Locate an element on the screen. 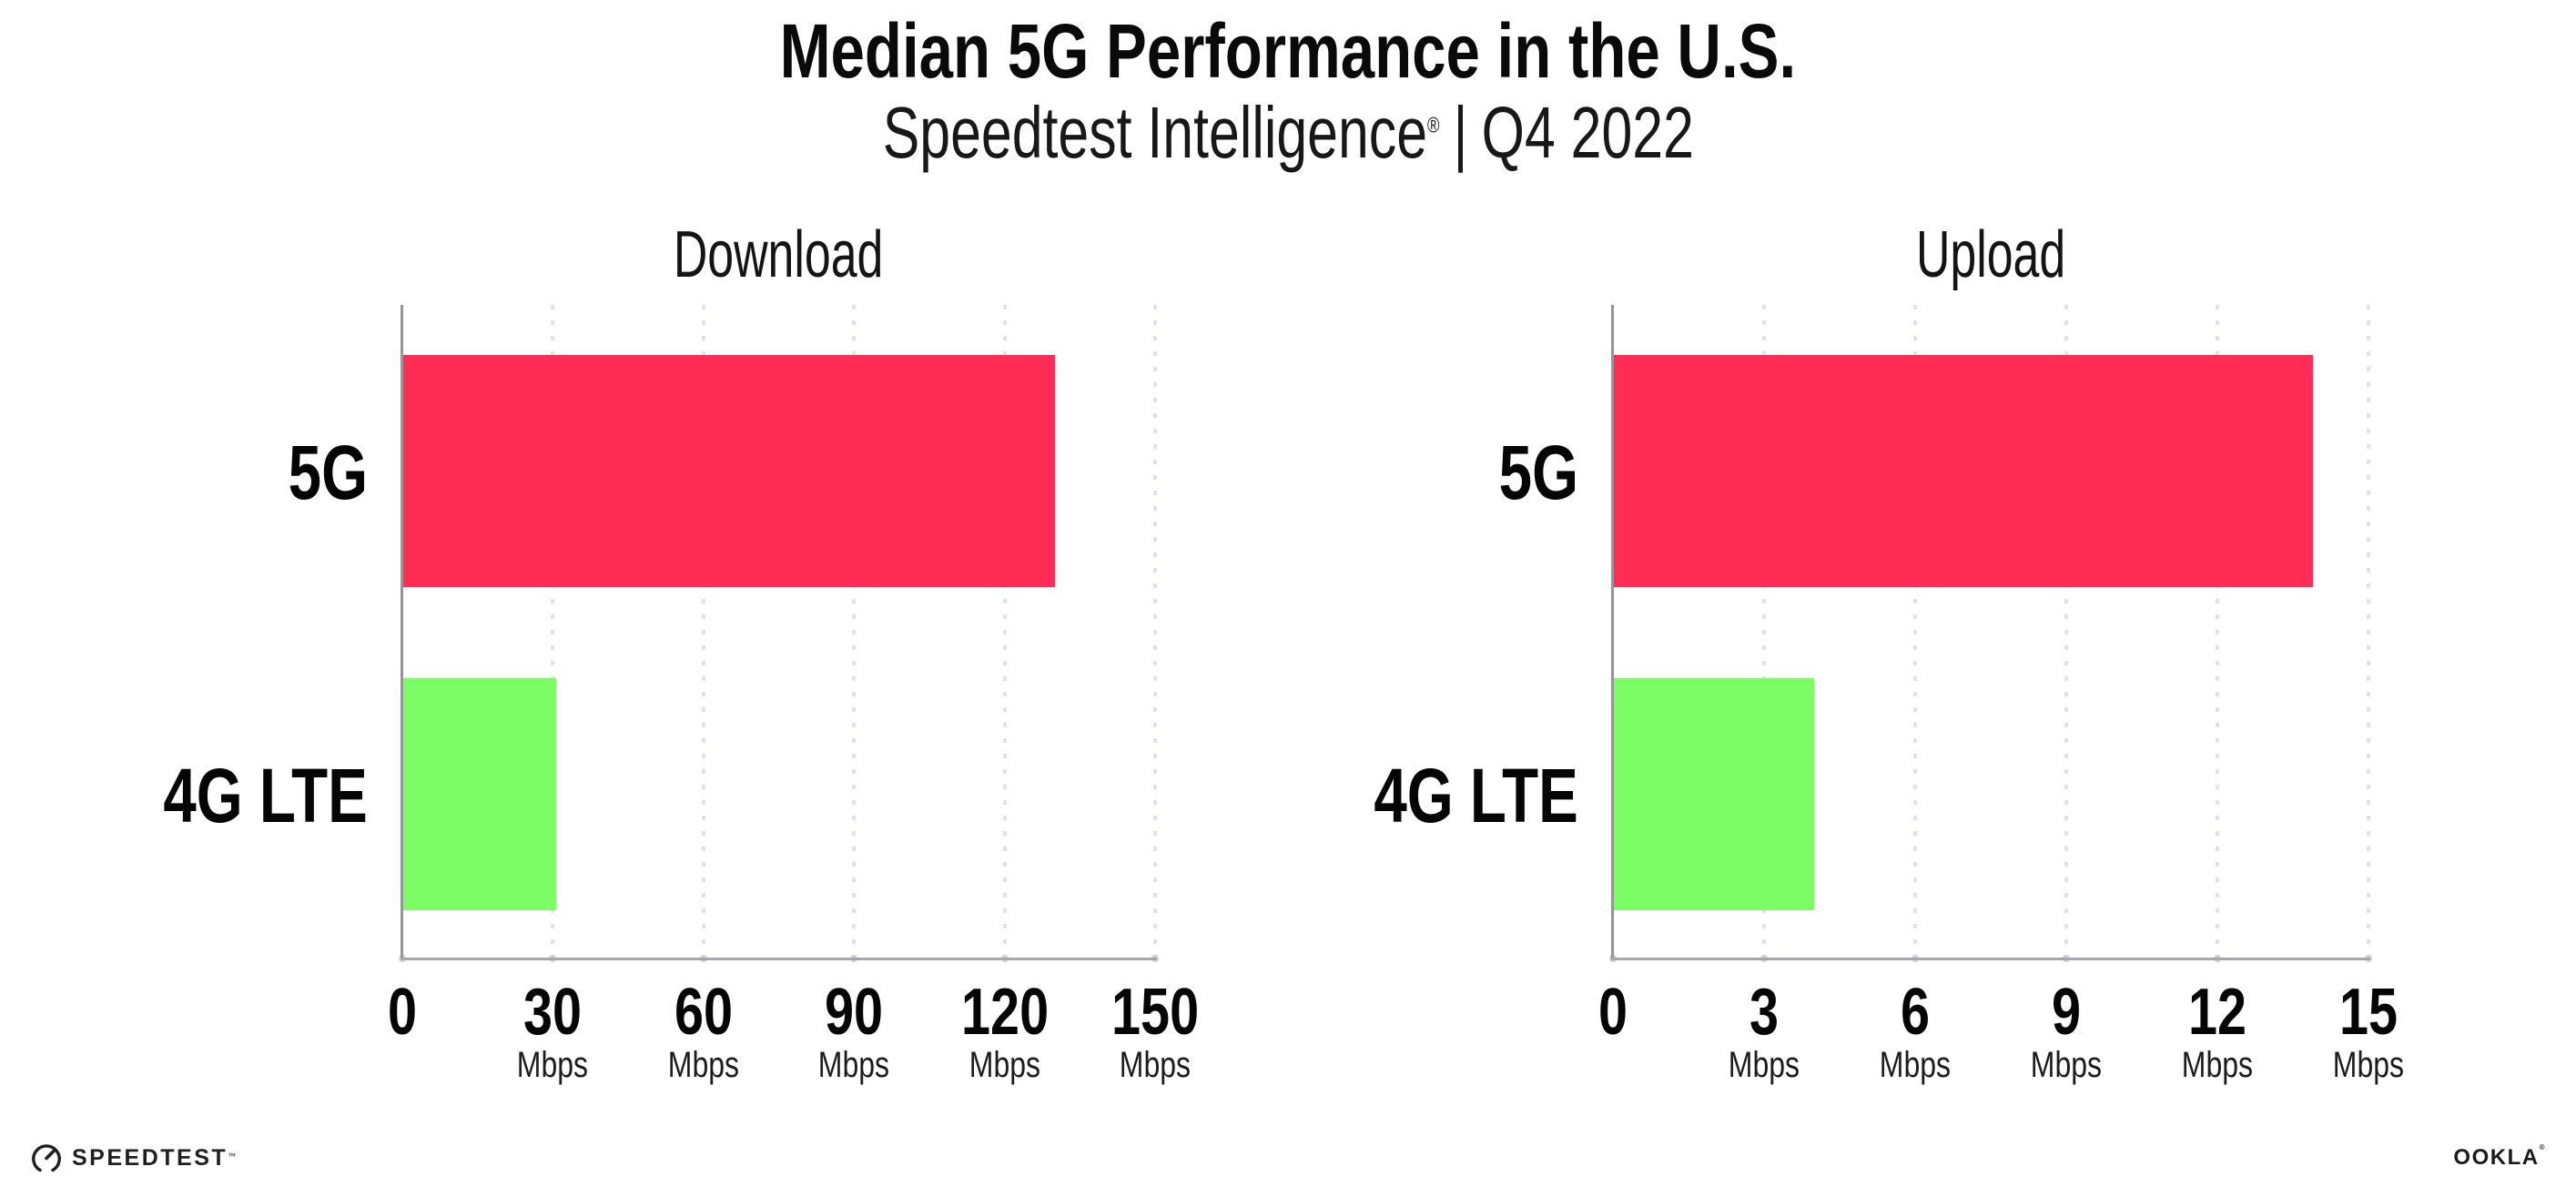 This screenshot has width=2576, height=1197. x-axis-line-upload is located at coordinates (1991, 959).